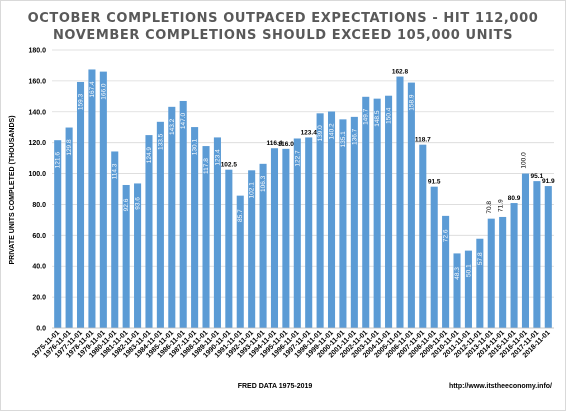  What do you see at coordinates (37, 81) in the screenshot?
I see `y-tick-label: 160.0` at bounding box center [37, 81].